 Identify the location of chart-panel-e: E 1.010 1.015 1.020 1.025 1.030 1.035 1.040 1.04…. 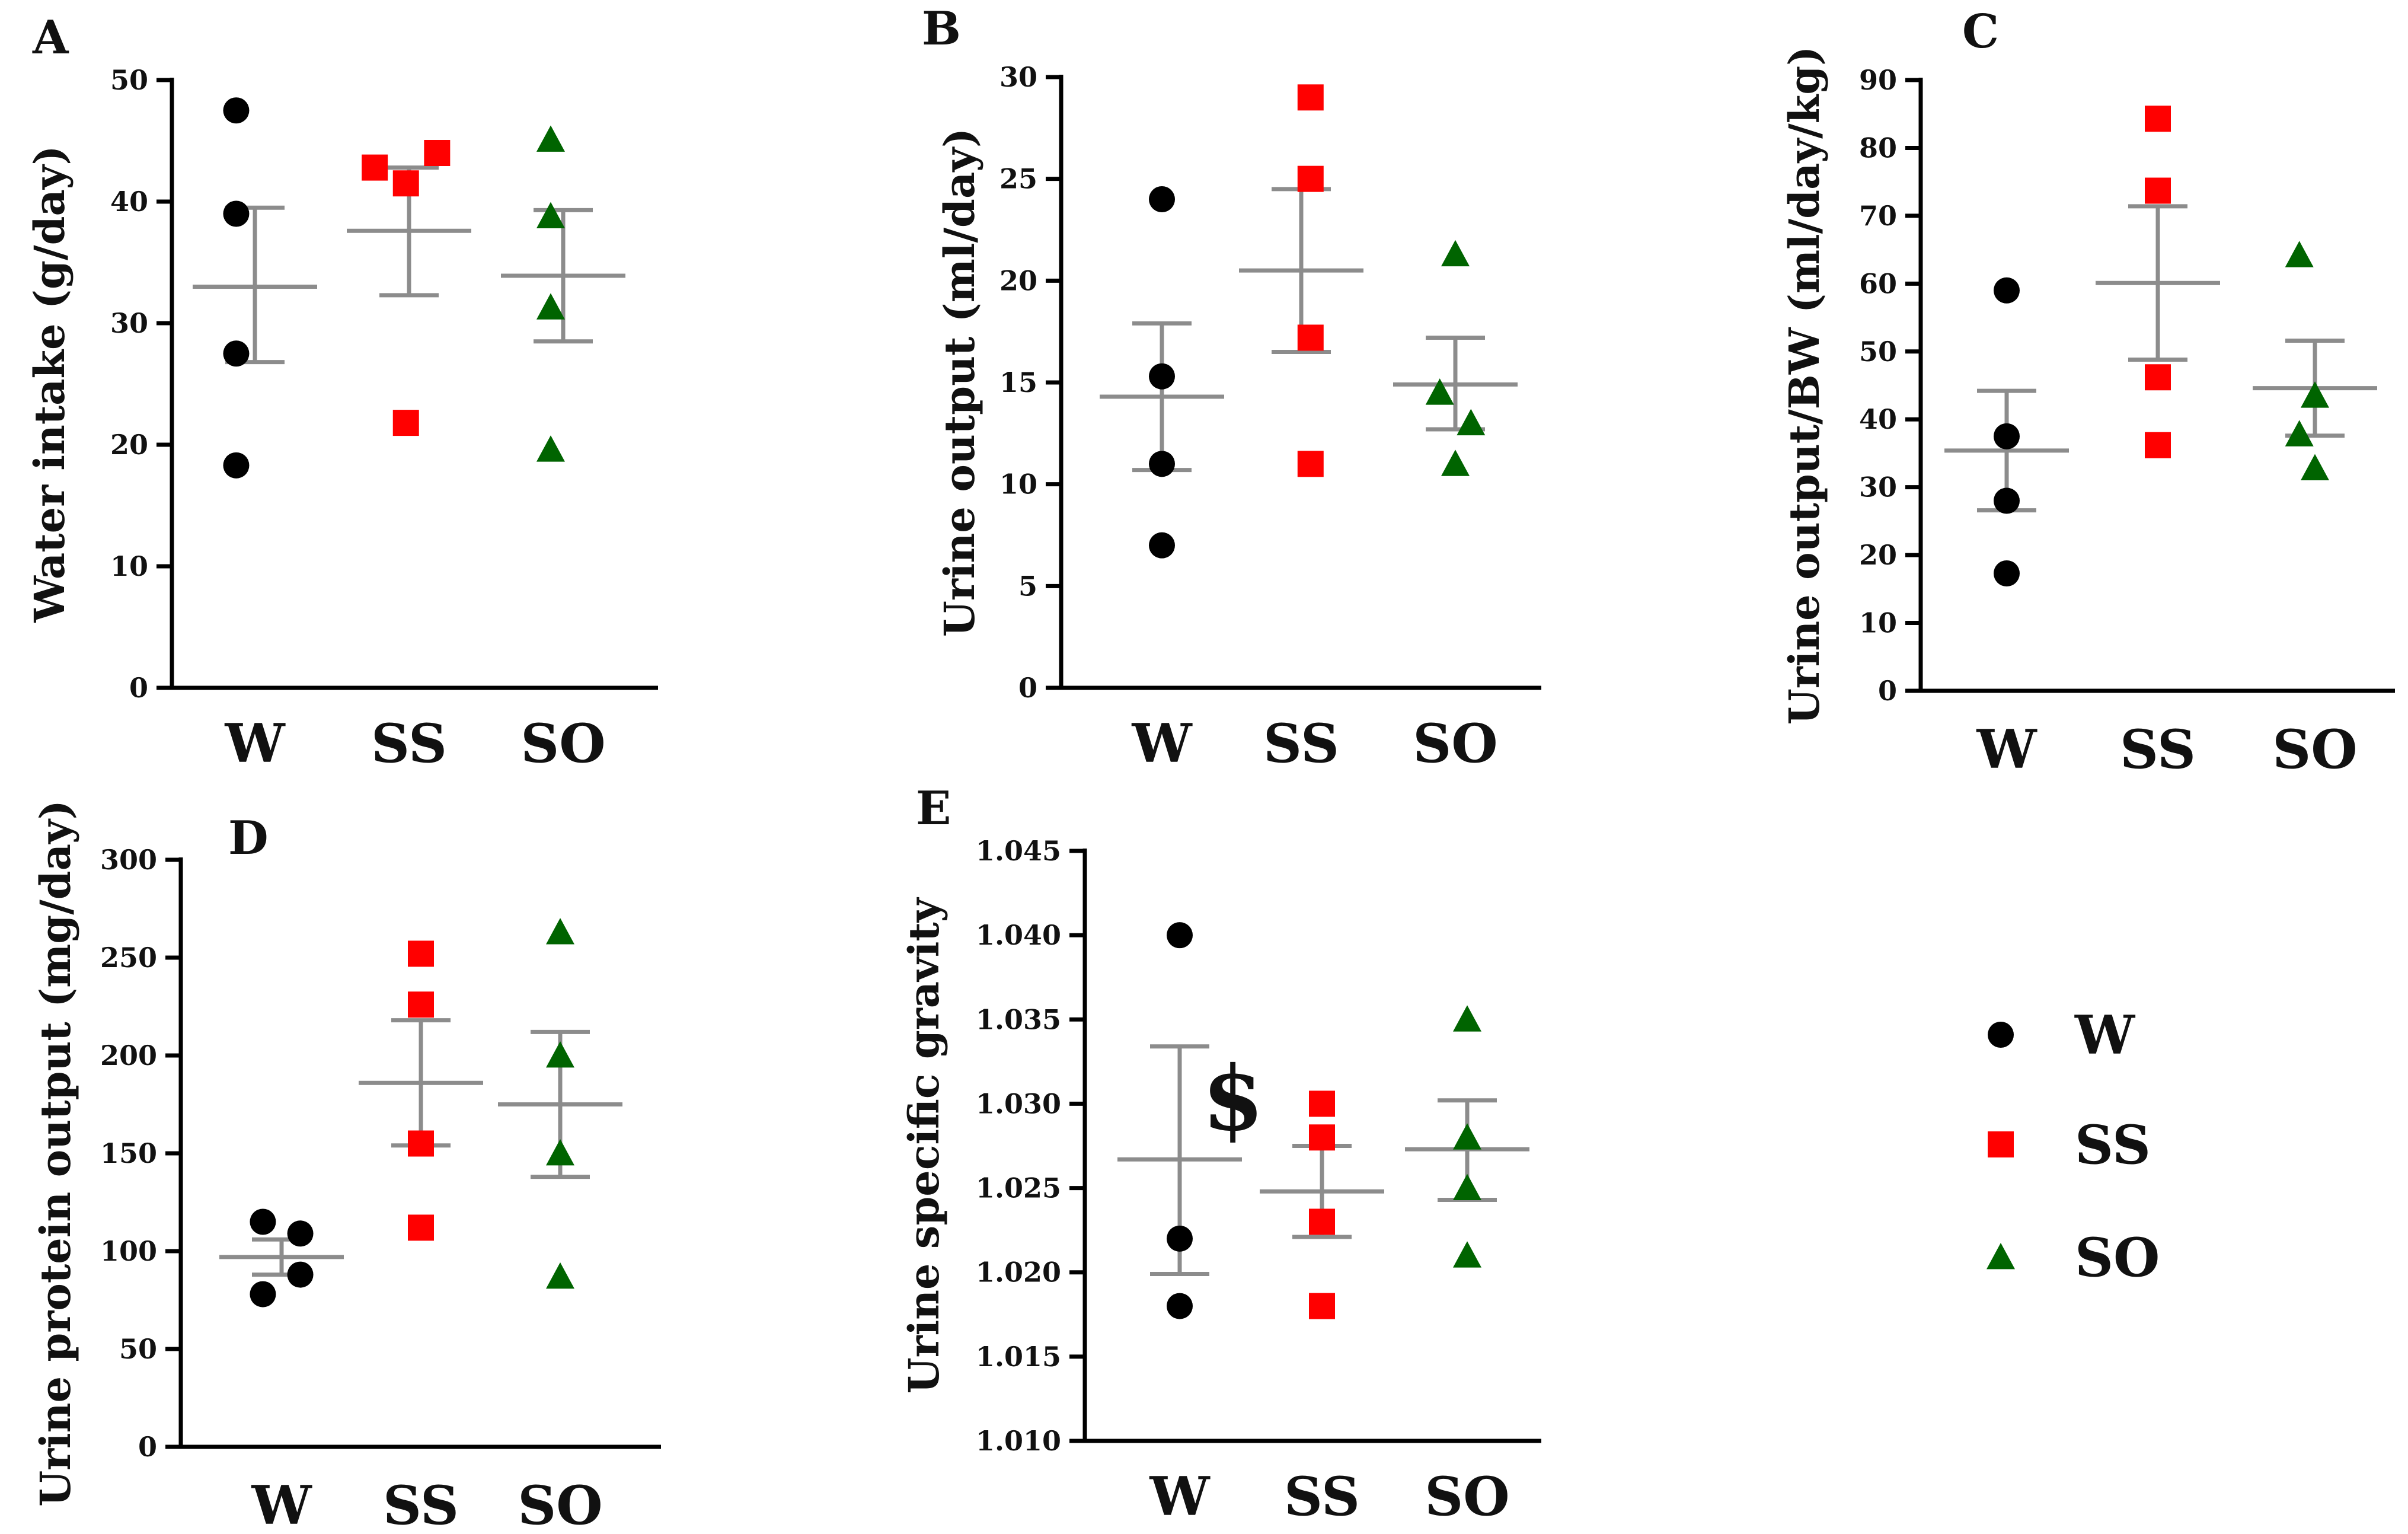
(1220, 1155).